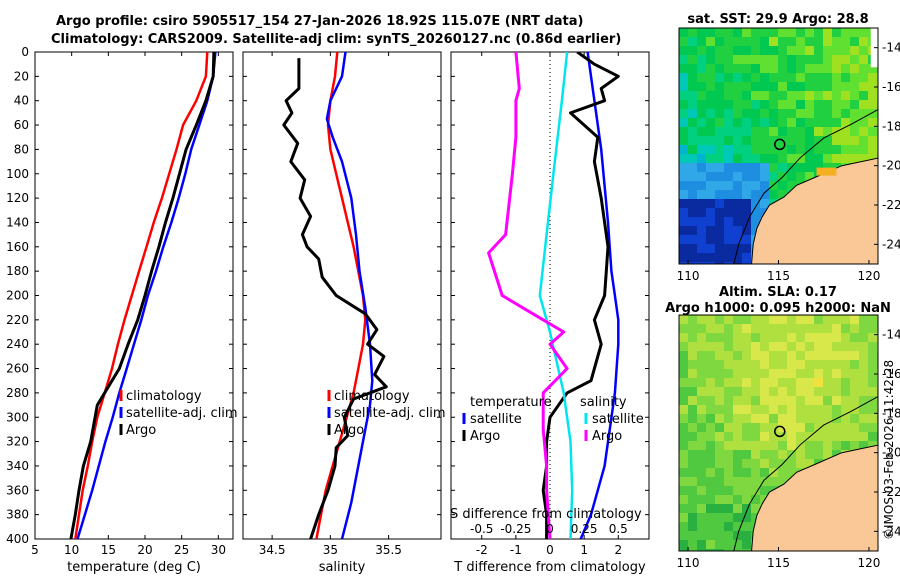  What do you see at coordinates (17, 198) in the screenshot?
I see `ytick-label: 120` at bounding box center [17, 198].